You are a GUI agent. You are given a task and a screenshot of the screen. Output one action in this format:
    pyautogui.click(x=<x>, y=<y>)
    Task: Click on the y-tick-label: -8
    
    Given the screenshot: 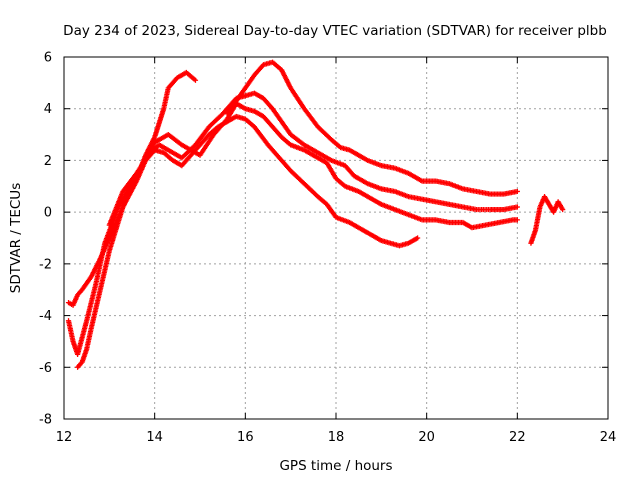 What is the action you would take?
    pyautogui.click(x=45, y=420)
    